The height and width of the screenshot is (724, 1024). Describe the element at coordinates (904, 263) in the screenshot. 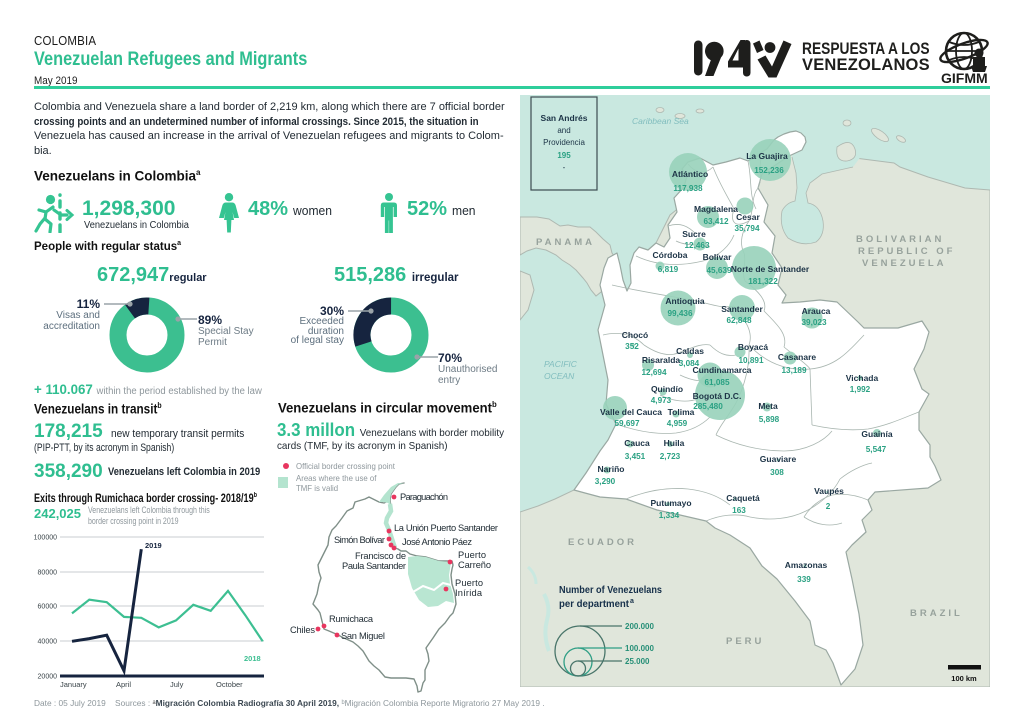

I see `svg-text: VENEZUELA` at that location.